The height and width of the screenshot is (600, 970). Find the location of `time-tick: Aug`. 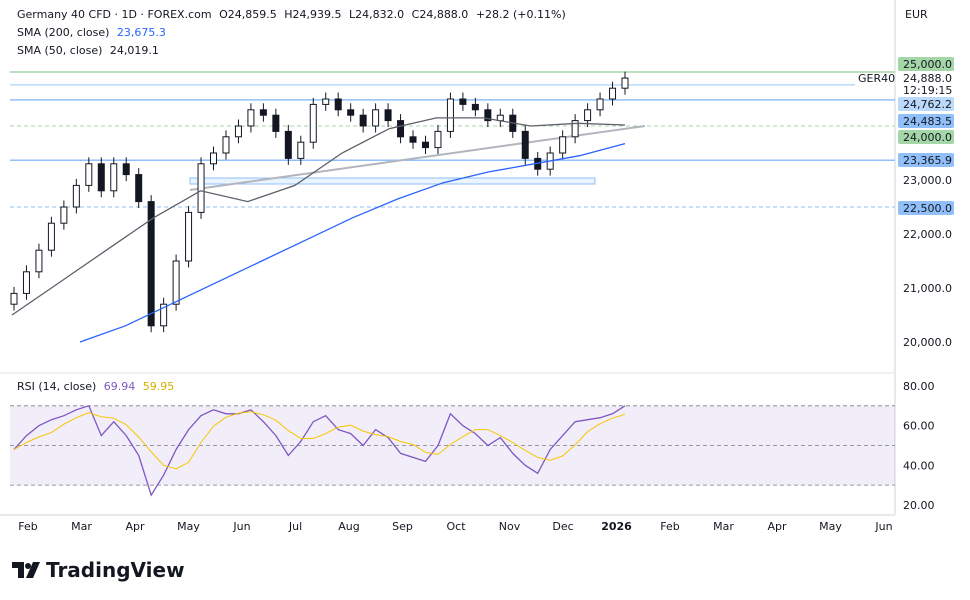

time-tick: Aug is located at coordinates (348, 526).